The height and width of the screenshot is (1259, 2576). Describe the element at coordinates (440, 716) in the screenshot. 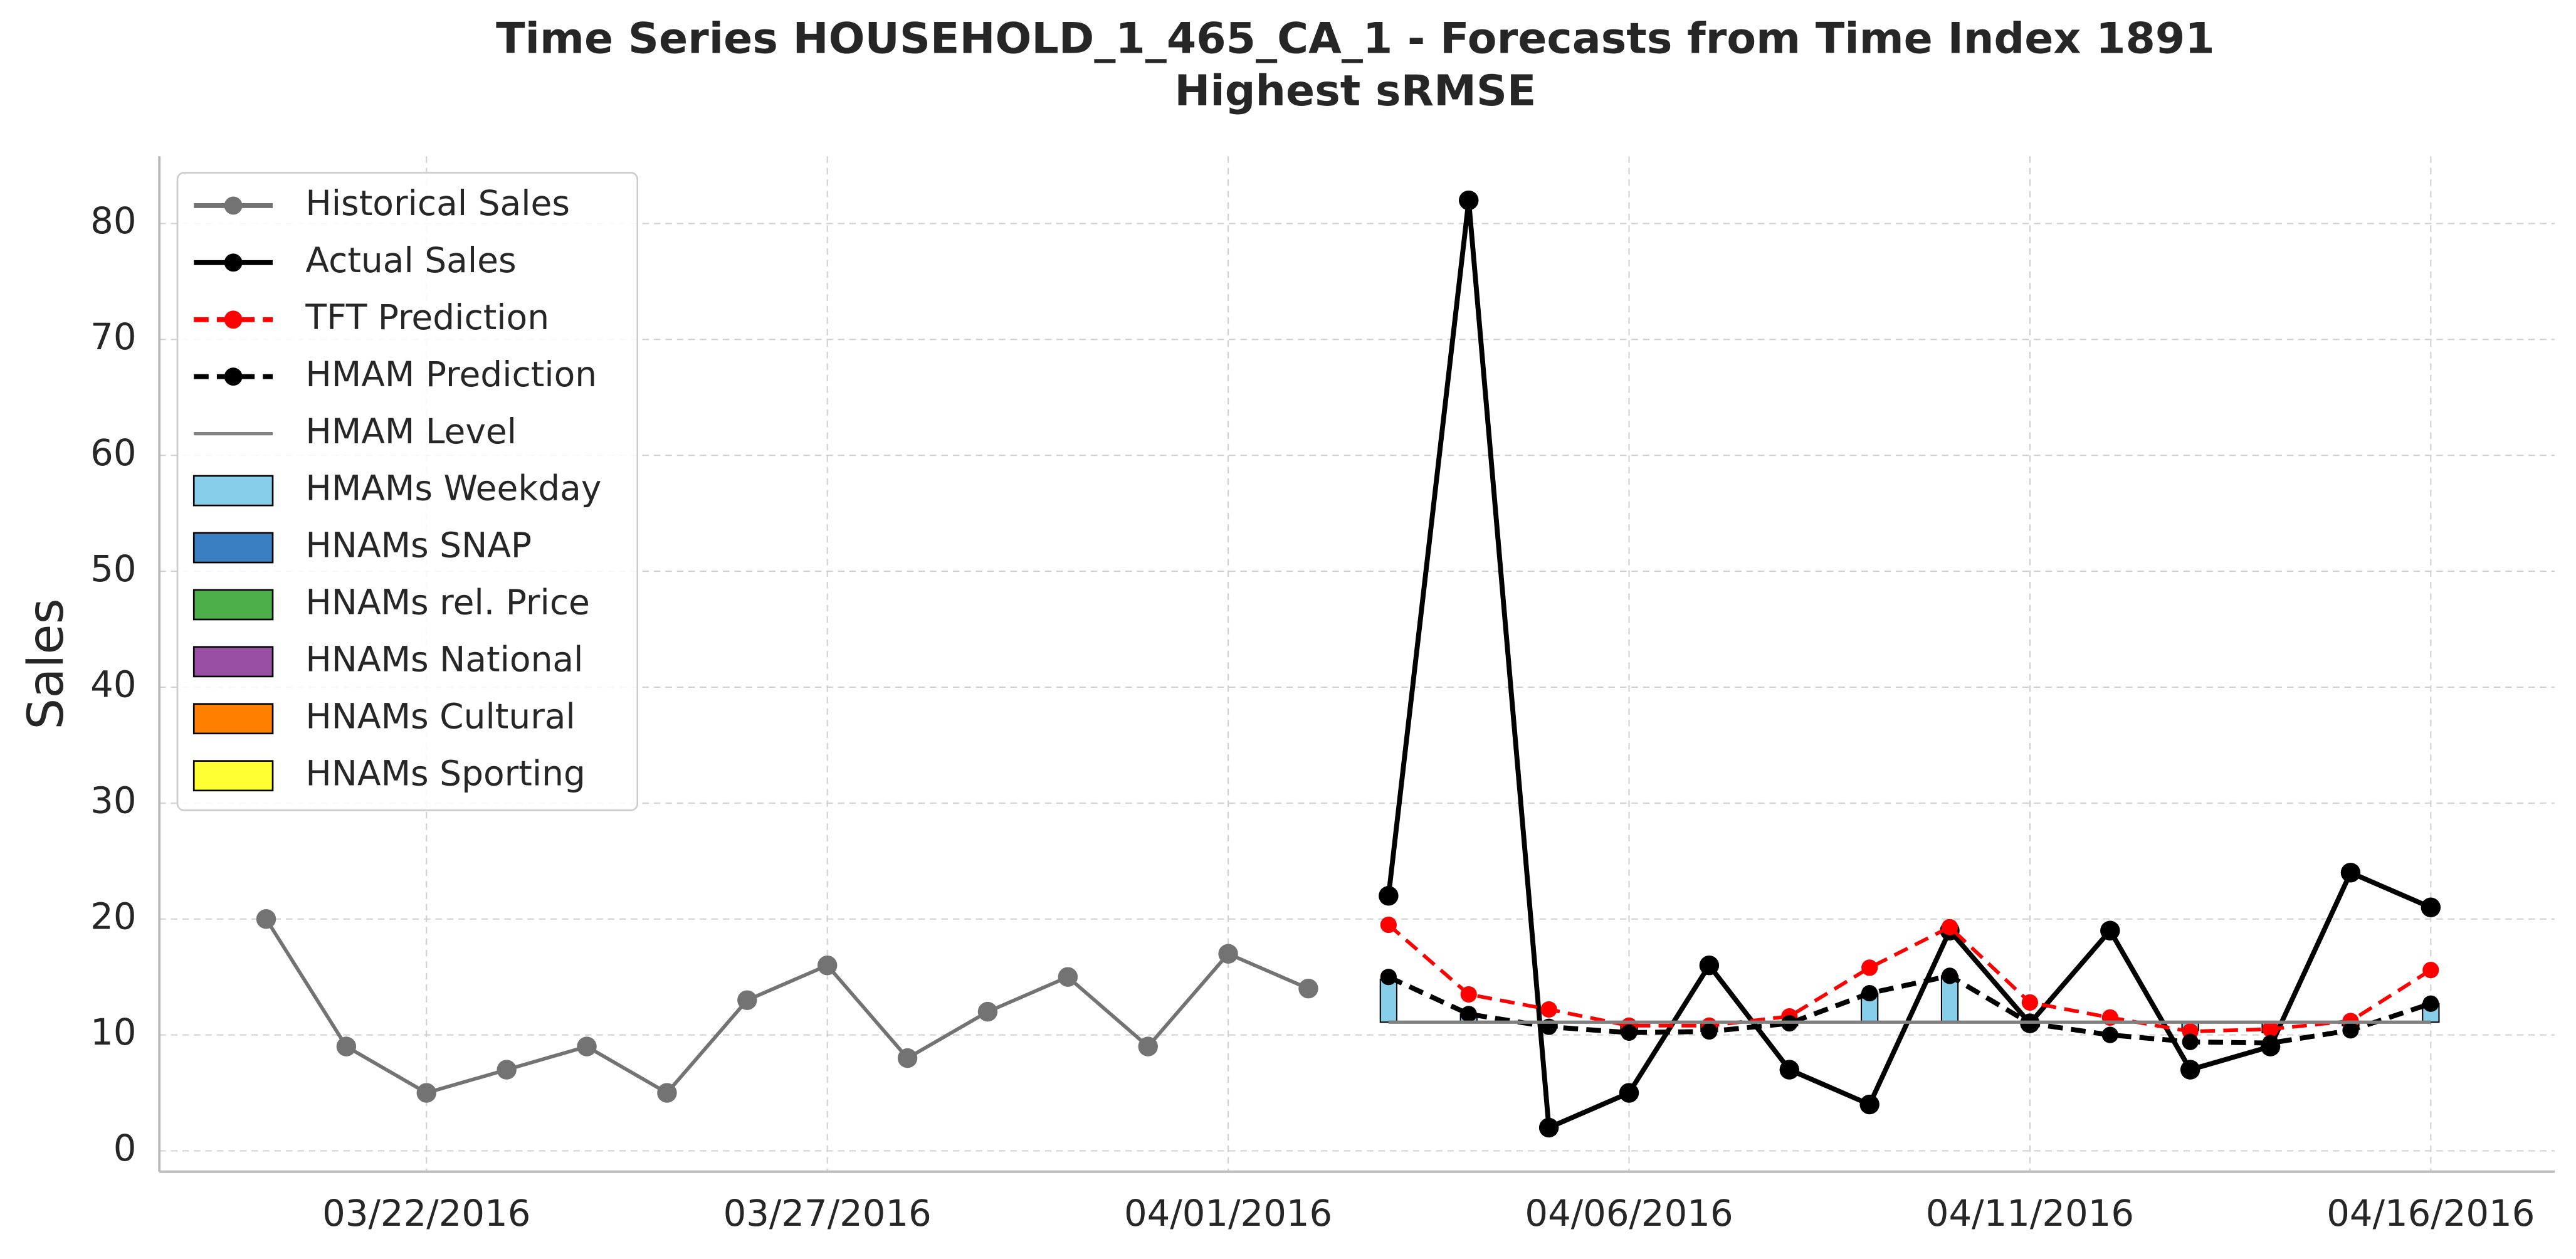

I see `legend-label: HNAMs Cultural` at that location.